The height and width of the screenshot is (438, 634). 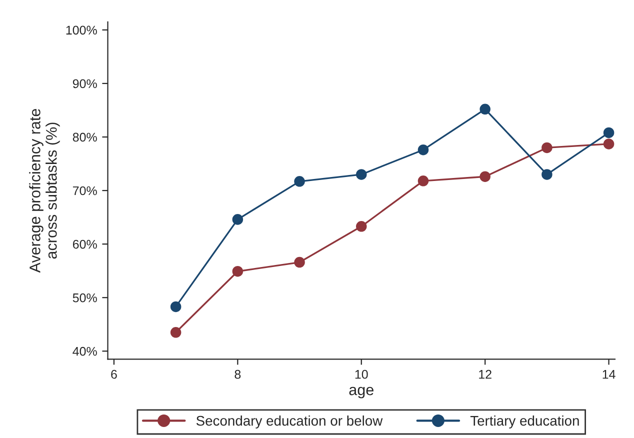 I want to click on legend-label: Secondary education or below, so click(x=289, y=422).